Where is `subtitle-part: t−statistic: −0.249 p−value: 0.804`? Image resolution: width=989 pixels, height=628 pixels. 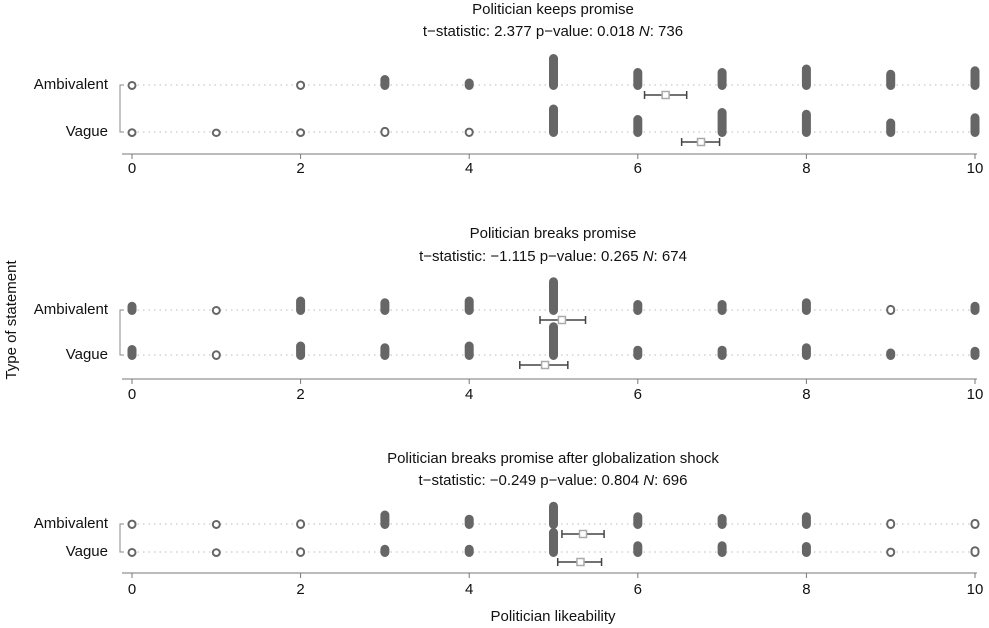 subtitle-part: t−statistic: −0.249 p−value: 0.804 is located at coordinates (531, 480).